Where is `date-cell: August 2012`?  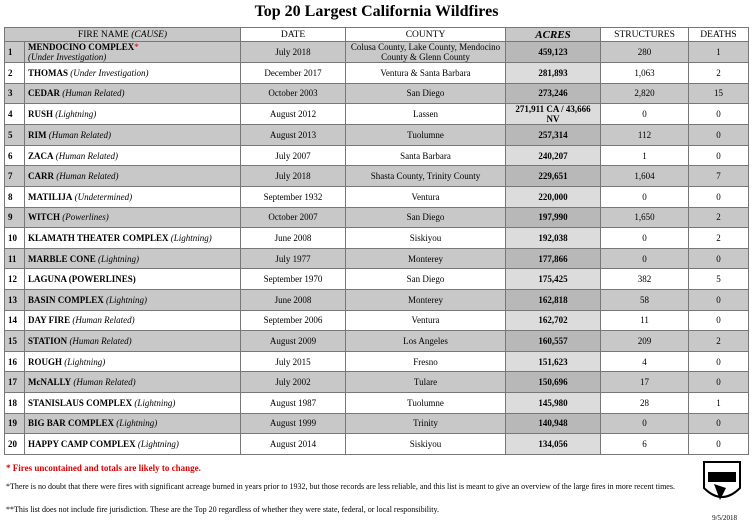
date-cell: August 2012 is located at coordinates (293, 114).